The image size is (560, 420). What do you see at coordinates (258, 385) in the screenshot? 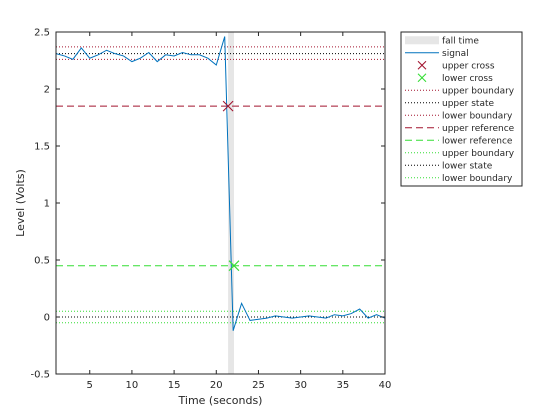
I see `x-tick-label: 25` at bounding box center [258, 385].